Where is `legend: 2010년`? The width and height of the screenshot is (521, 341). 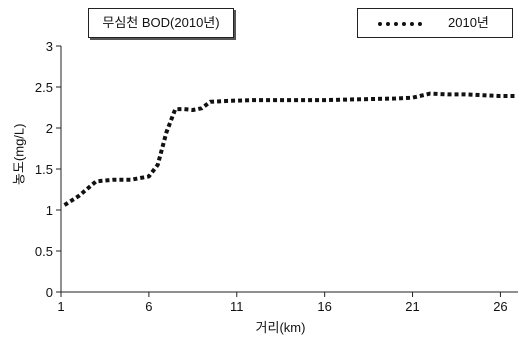 legend: 2010년 is located at coordinates (435, 23).